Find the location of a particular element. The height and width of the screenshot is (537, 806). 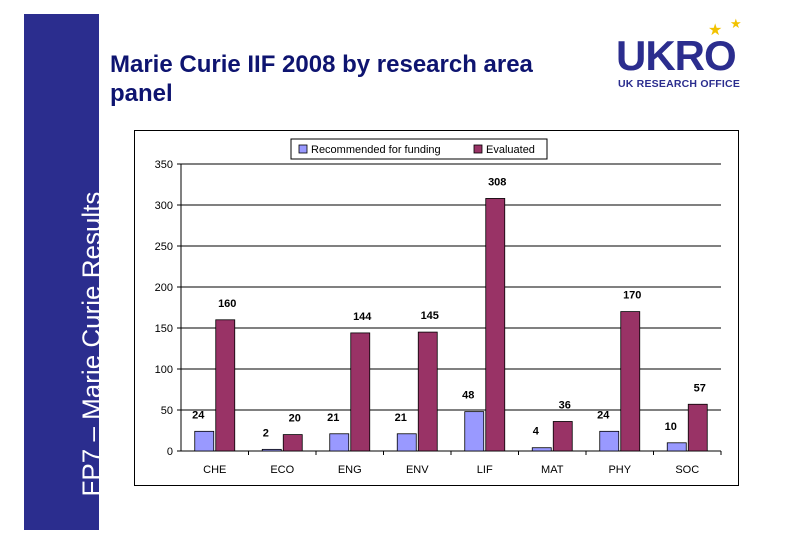

x-tick-label: ENV is located at coordinates (417, 470).